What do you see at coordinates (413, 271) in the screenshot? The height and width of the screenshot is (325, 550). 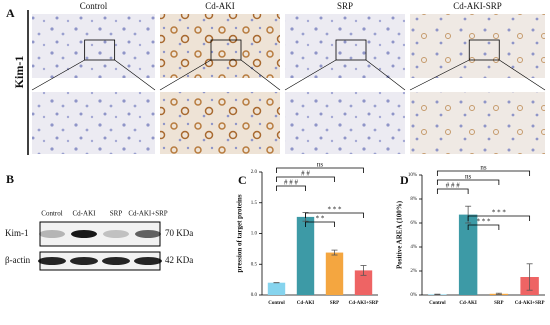 I see `y-tick-label: 2%` at bounding box center [413, 271].